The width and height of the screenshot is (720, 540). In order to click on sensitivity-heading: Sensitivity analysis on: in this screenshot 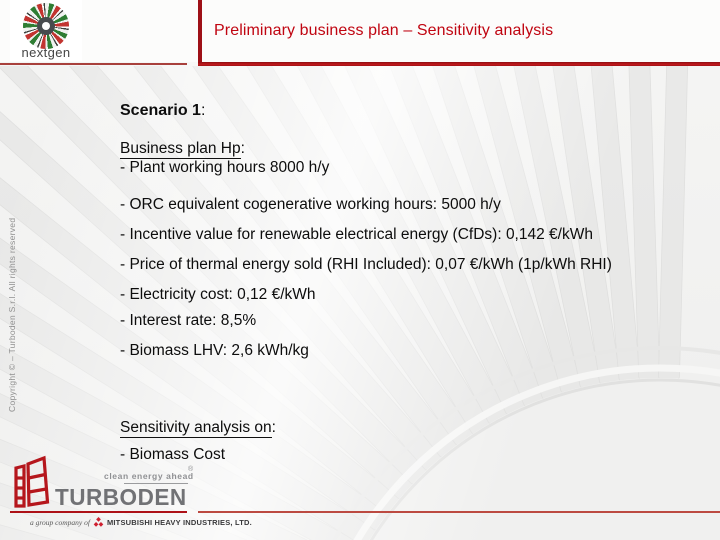, I will do `click(198, 428)`.